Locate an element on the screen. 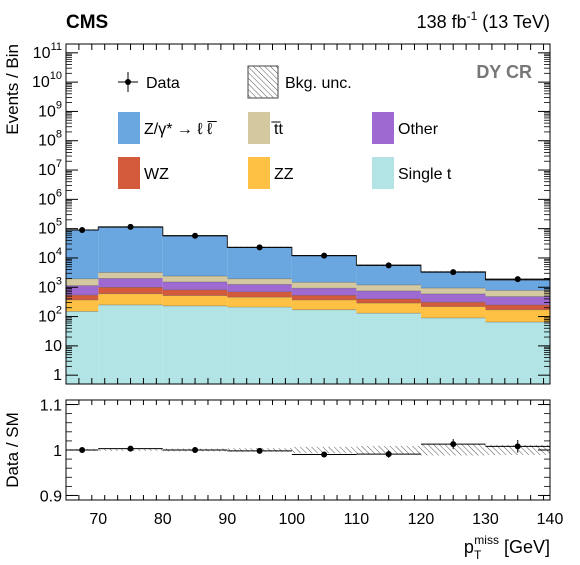  legend-wz: WZ is located at coordinates (143, 173).